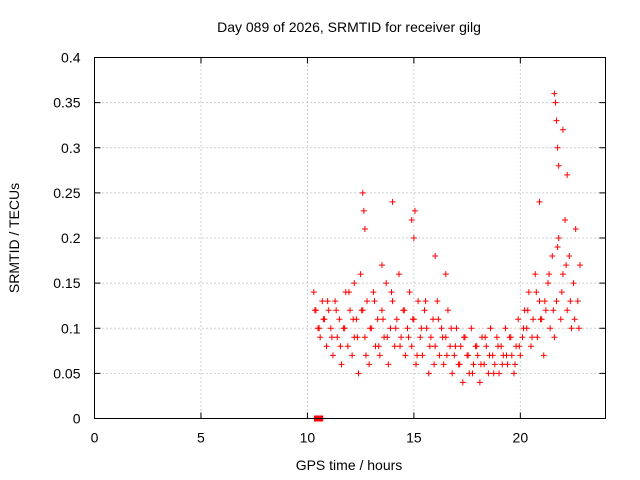 The width and height of the screenshot is (640, 480). What do you see at coordinates (201, 438) in the screenshot?
I see `x-tick-label: 5` at bounding box center [201, 438].